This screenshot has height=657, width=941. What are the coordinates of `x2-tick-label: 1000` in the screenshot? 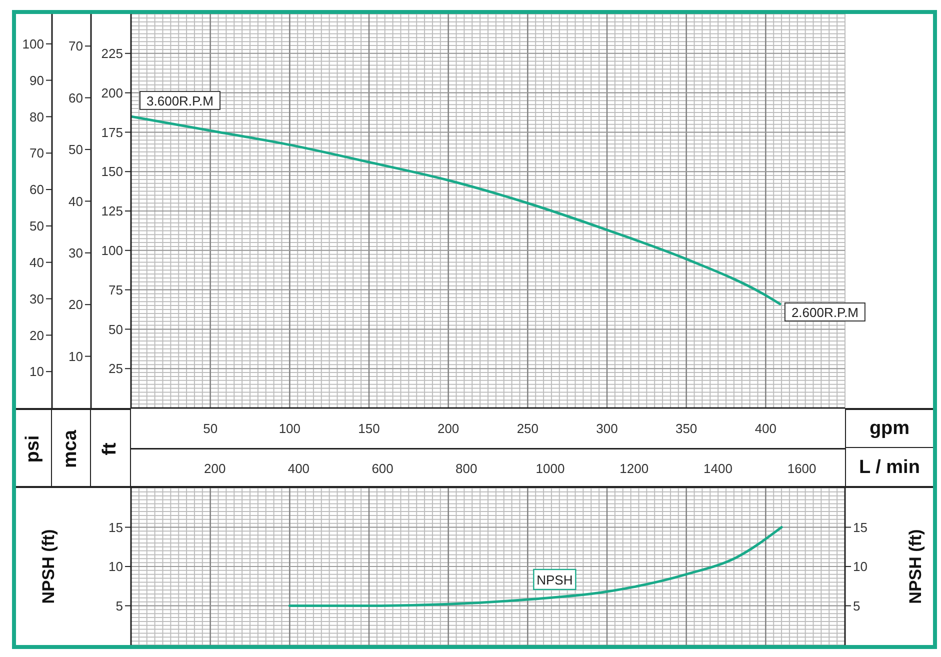 It's located at (550, 468).